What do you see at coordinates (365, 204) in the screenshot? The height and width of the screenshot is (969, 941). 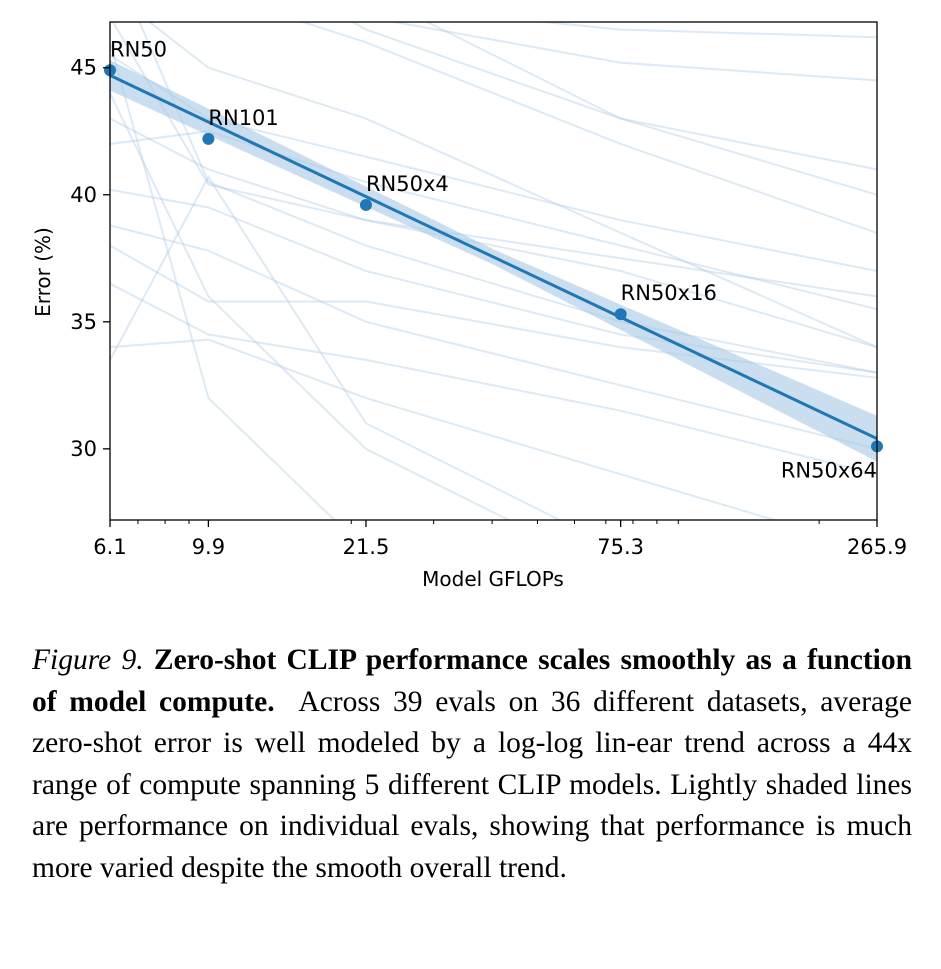 I see `model-point-rn50x4` at bounding box center [365, 204].